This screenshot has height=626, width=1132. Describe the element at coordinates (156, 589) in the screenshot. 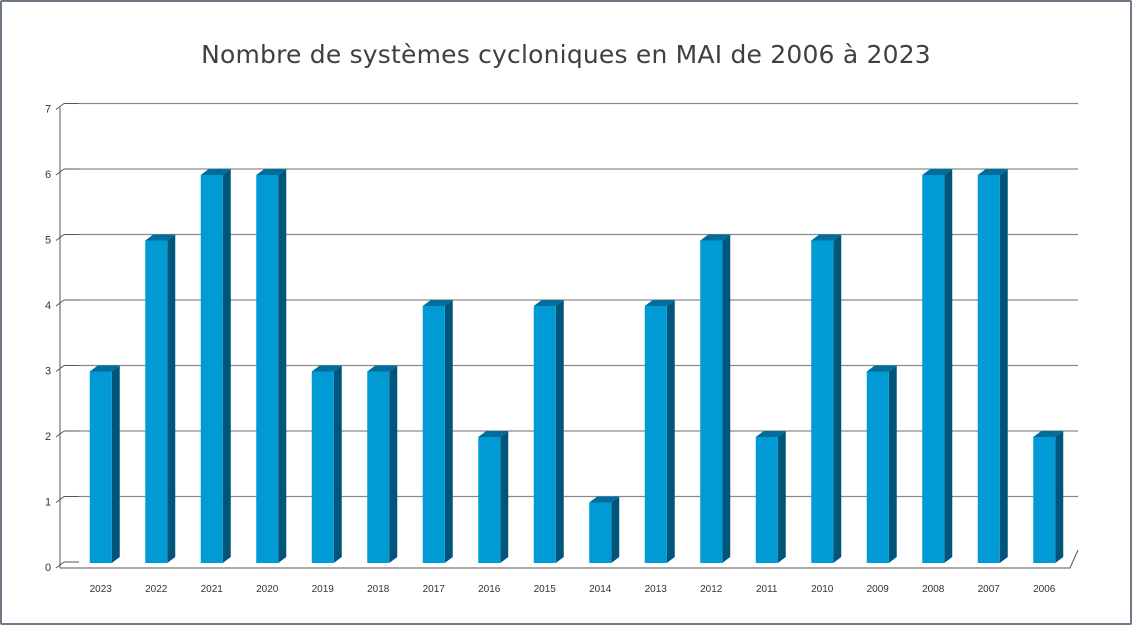

I see `x-tick-label: 2022` at that location.